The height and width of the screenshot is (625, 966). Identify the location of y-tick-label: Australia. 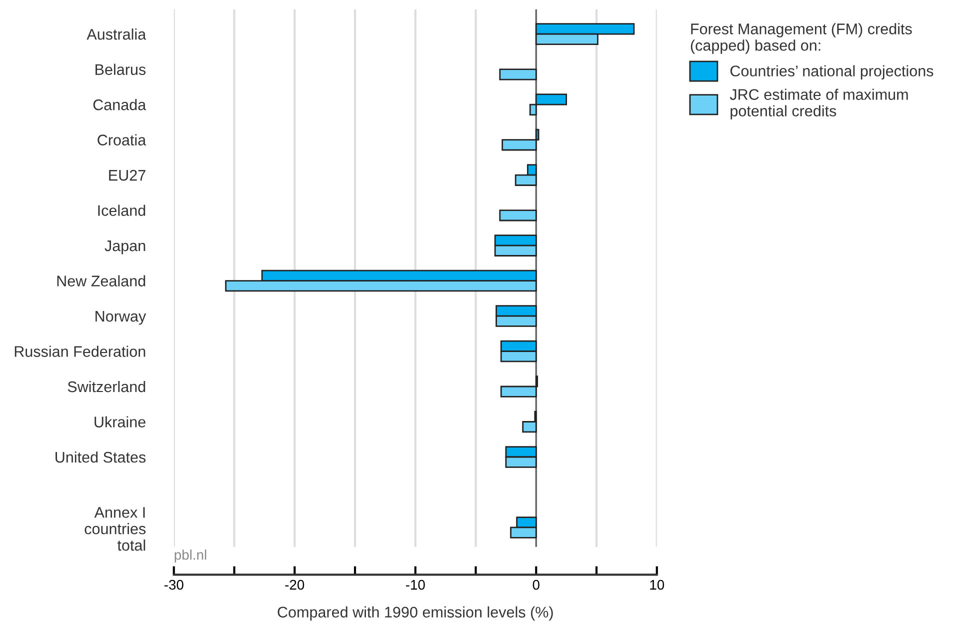
(116, 34).